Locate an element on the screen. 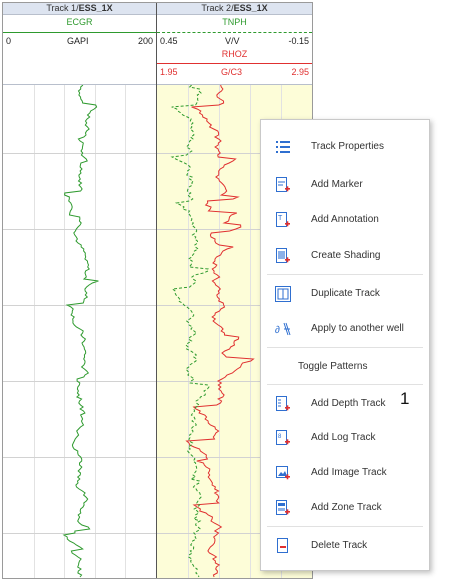 This screenshot has width=451, height=583. ecgr-scale: 0 GAPI 200 is located at coordinates (79, 41).